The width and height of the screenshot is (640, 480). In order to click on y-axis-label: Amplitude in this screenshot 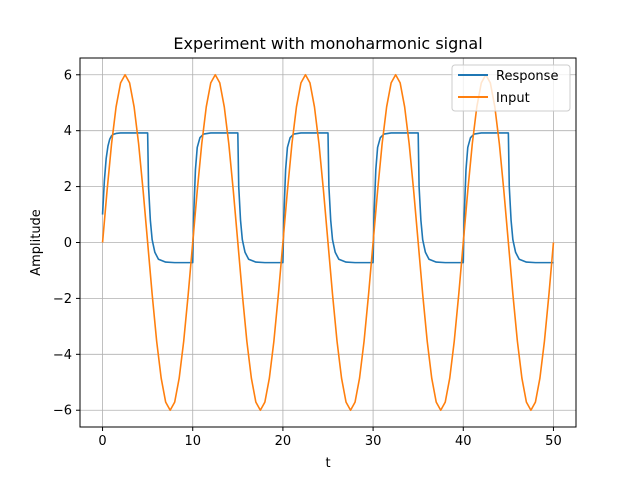, I will do `click(36, 242)`.